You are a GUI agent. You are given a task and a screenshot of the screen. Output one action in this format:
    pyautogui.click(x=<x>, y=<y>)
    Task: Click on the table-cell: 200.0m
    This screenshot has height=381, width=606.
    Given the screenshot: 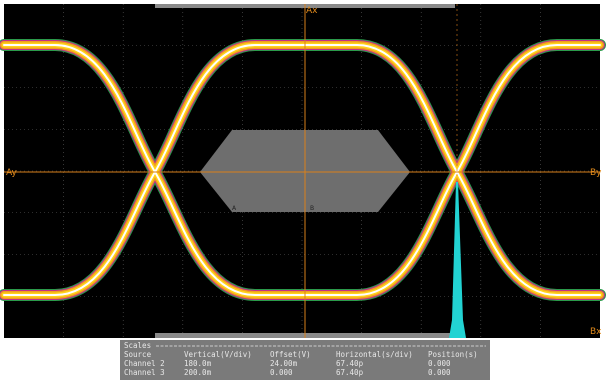 What is the action you would take?
    pyautogui.click(x=198, y=372)
    